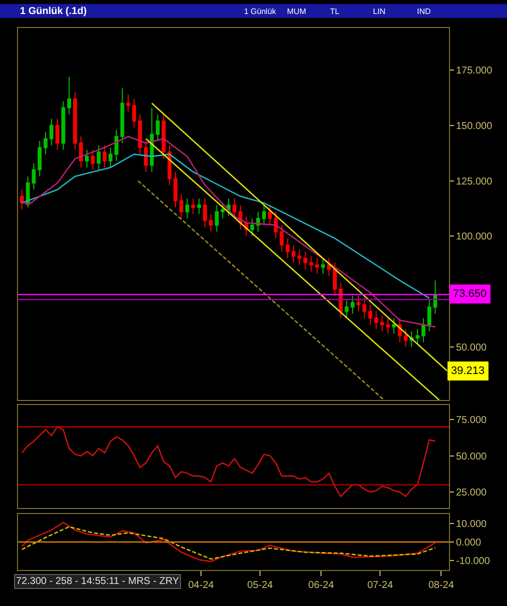  What do you see at coordinates (335, 11) in the screenshot?
I see `text: TL` at bounding box center [335, 11].